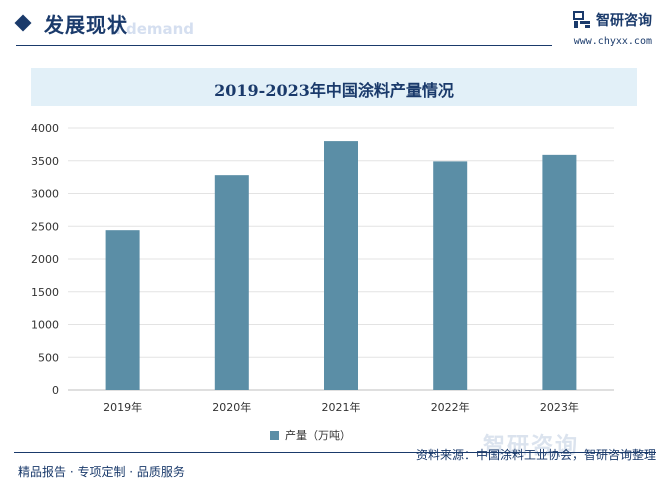 This screenshot has width=670, height=491. Describe the element at coordinates (334, 90) in the screenshot. I see `chart-title: 2019-2023年中国涂料产量情况` at that location.